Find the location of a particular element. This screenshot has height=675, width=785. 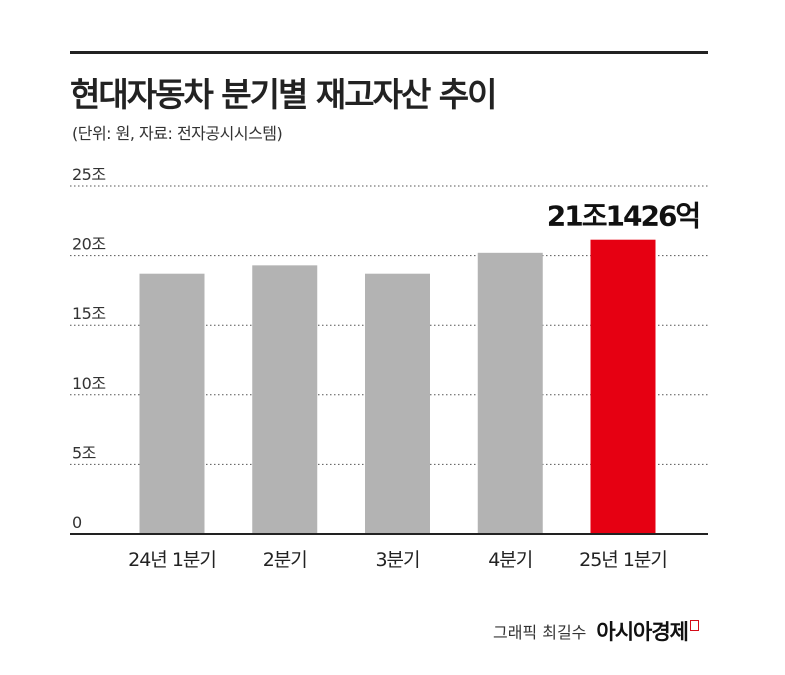

x-tick-label: 25년 1분기 is located at coordinates (623, 560).